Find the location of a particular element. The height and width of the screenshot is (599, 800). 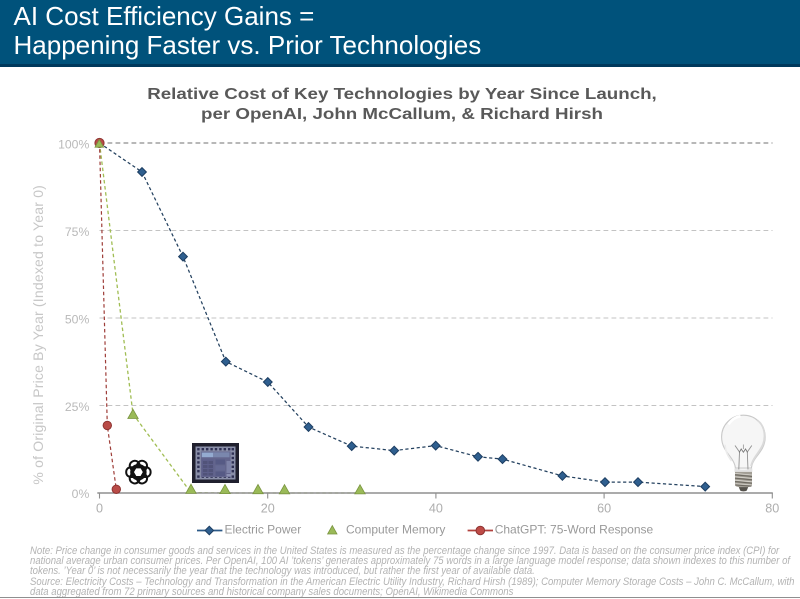

svg-text: 75% is located at coordinates (77, 232).